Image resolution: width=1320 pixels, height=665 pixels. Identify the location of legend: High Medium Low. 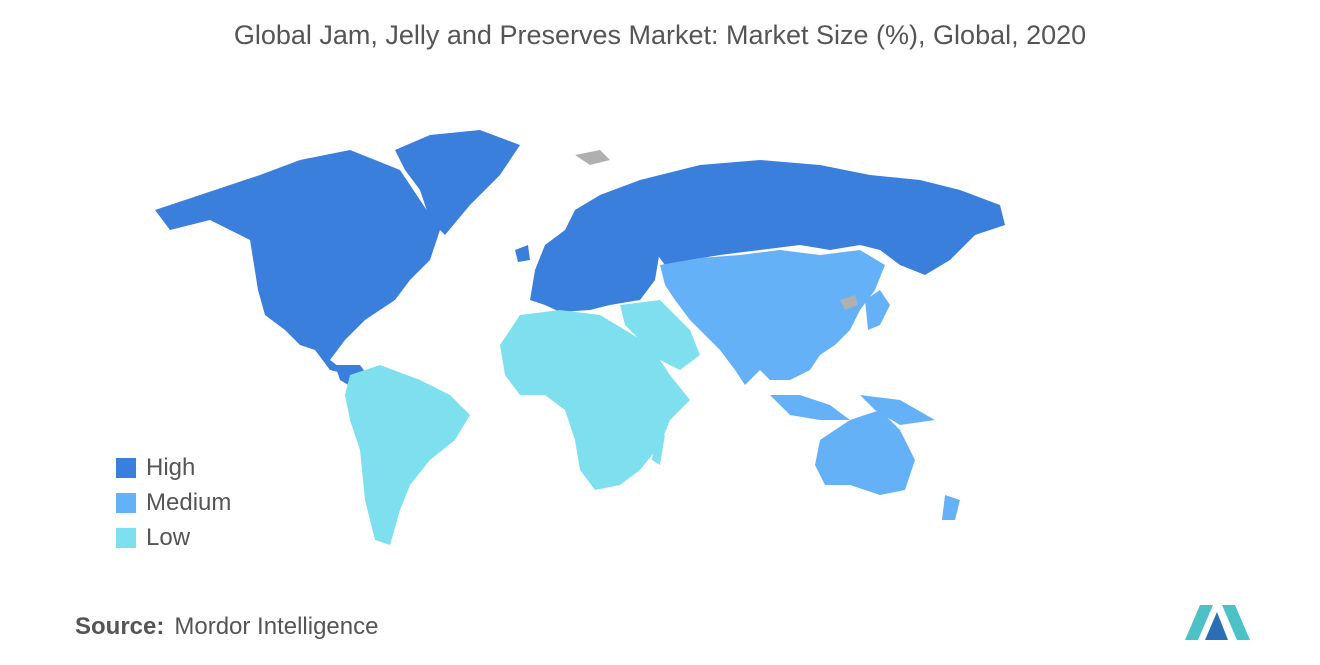
(173, 502).